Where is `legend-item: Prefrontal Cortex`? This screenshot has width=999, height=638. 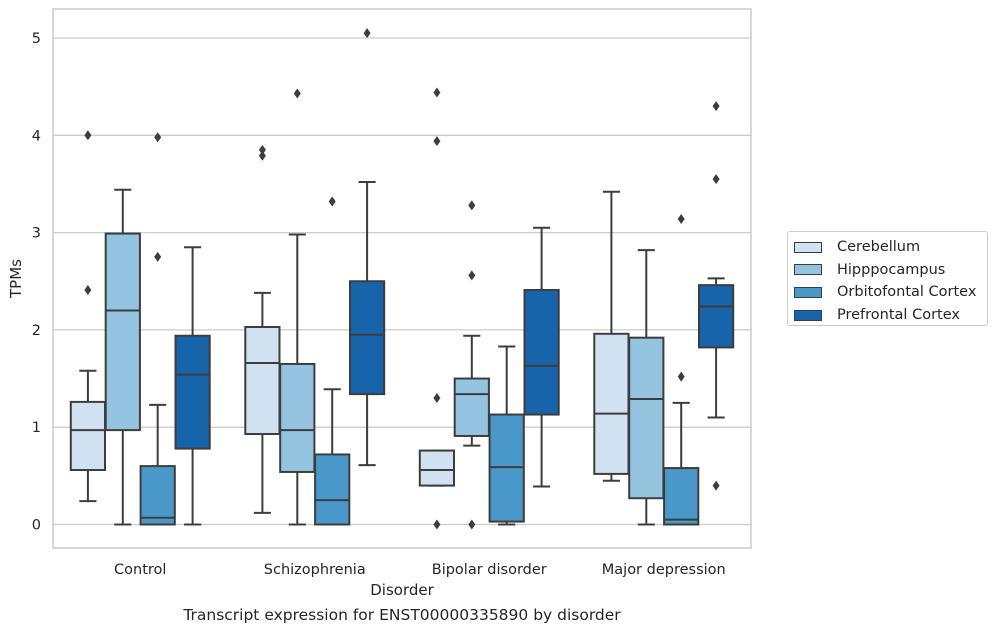
legend-item: Prefrontal Cortex is located at coordinates (890, 315).